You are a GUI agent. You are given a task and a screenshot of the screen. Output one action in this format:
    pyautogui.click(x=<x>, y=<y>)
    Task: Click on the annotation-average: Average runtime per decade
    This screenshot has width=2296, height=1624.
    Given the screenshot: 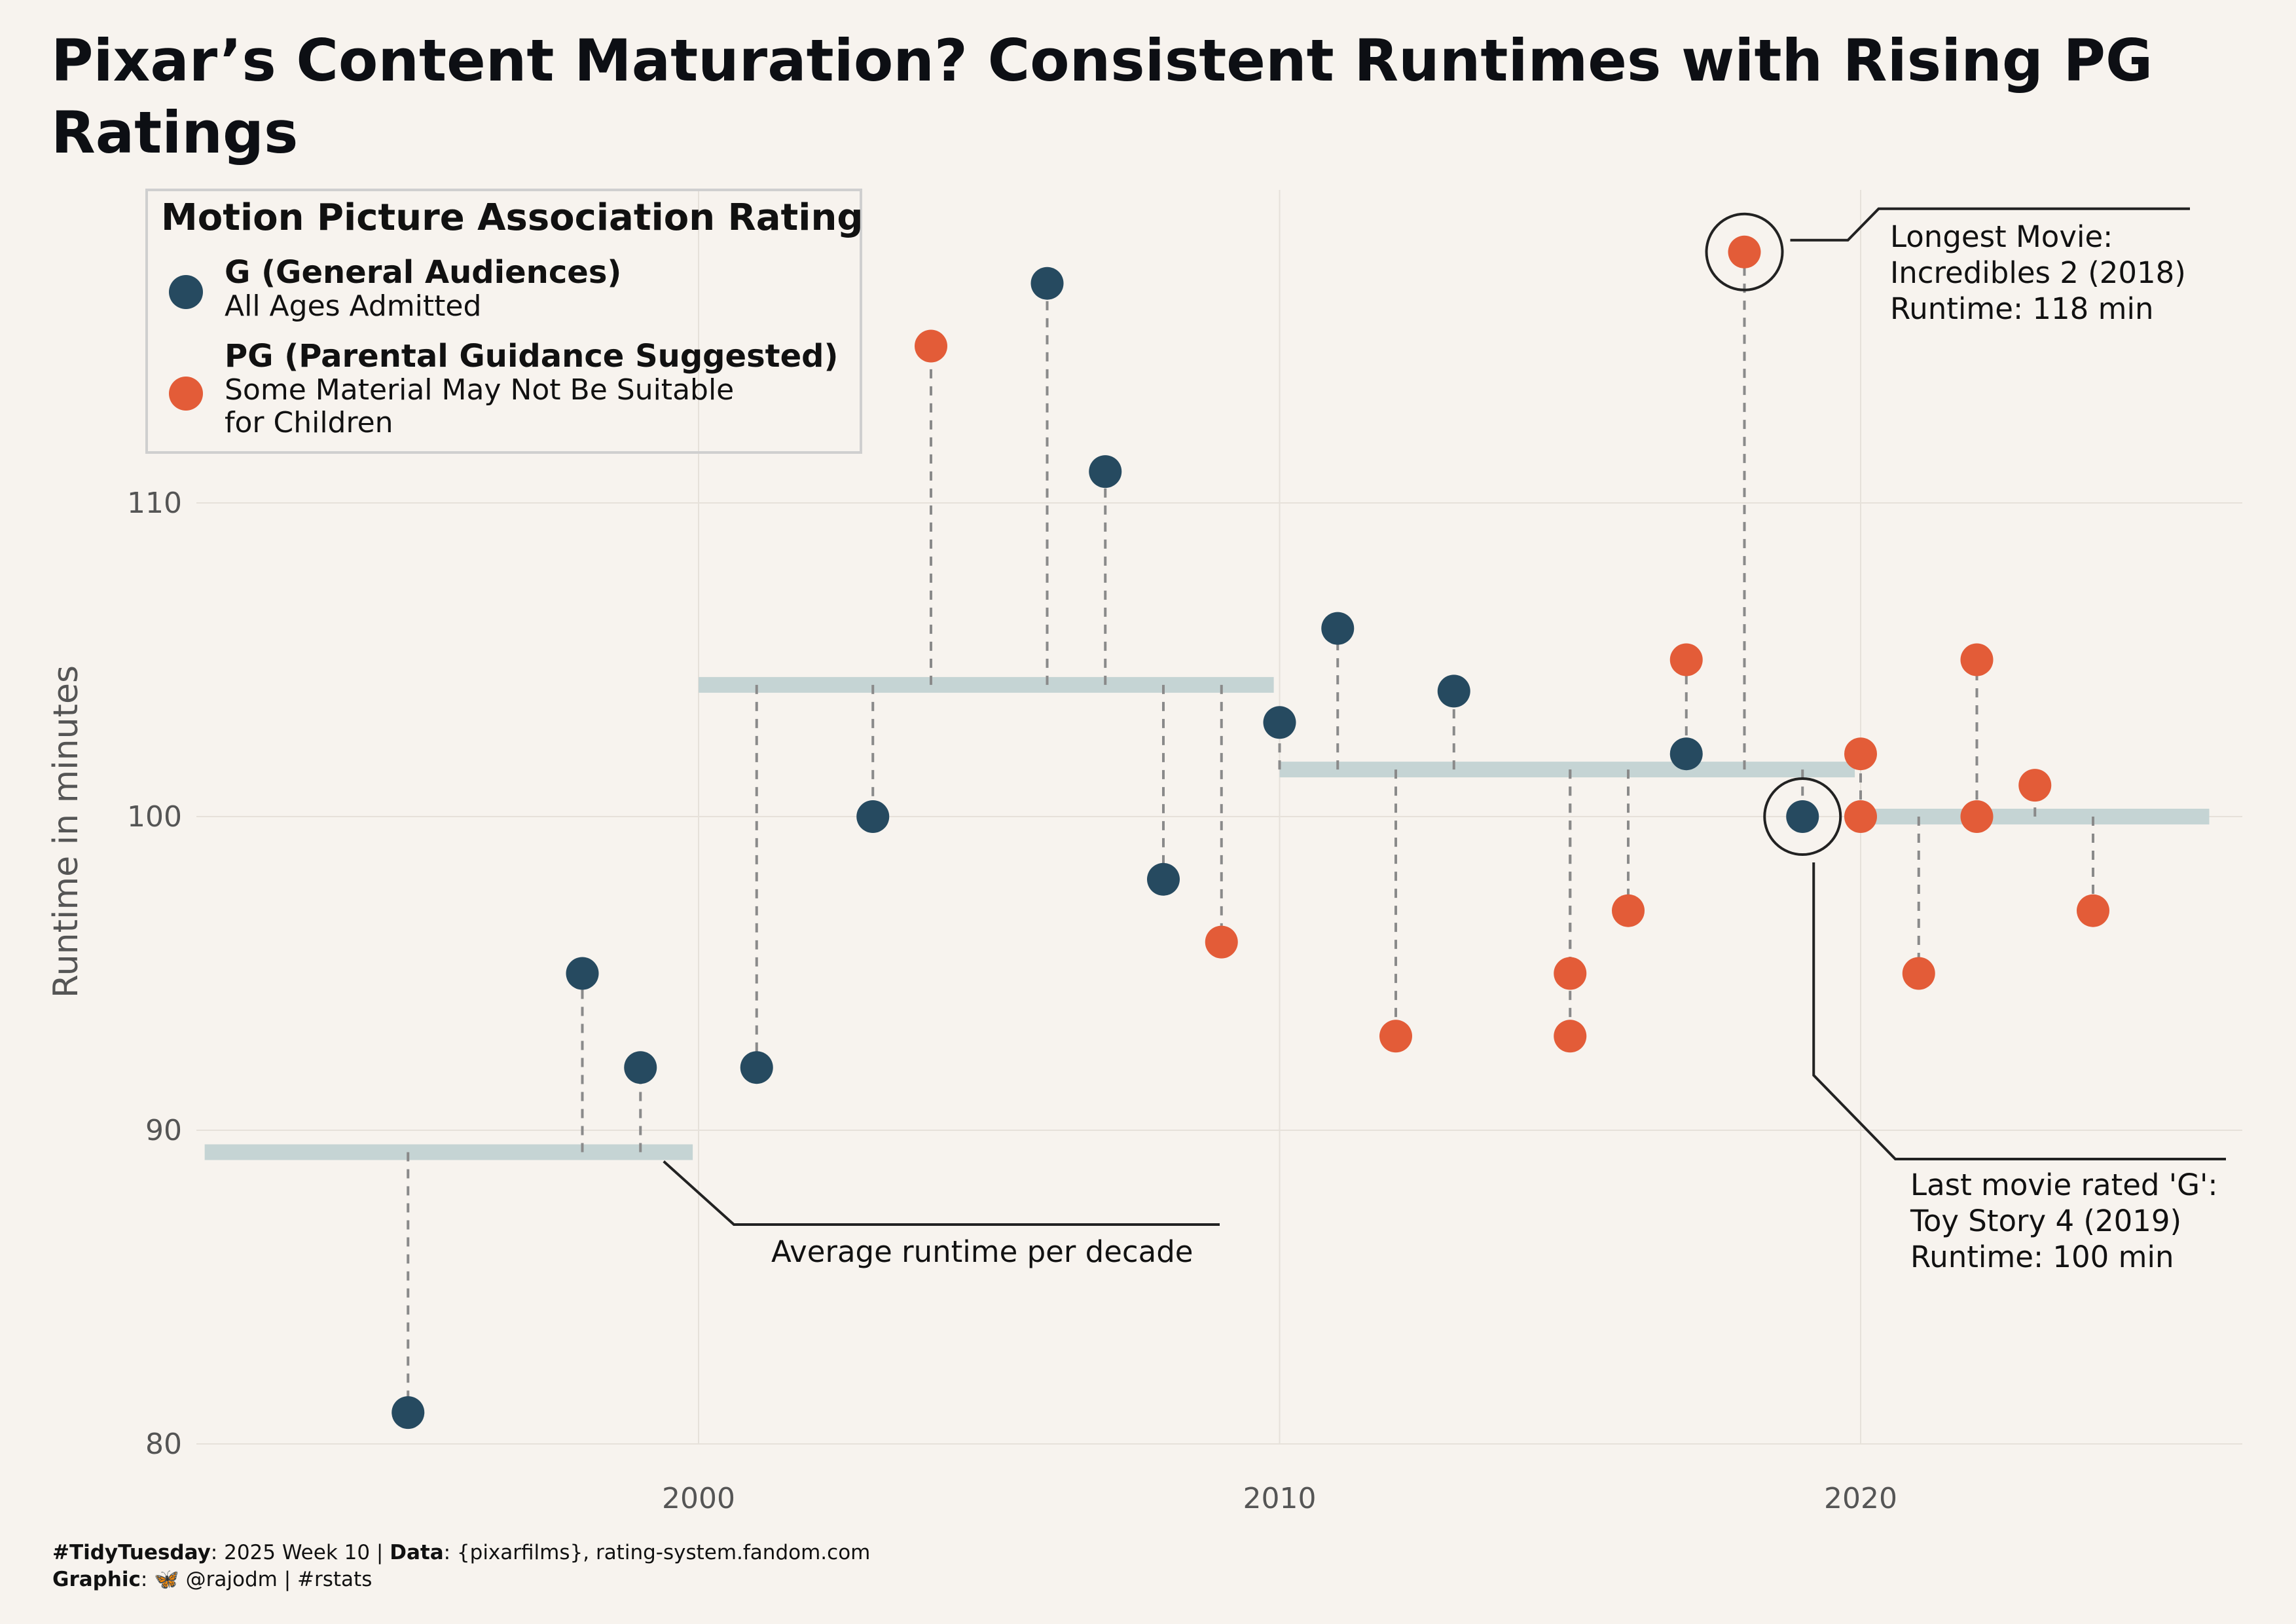 What is the action you would take?
    pyautogui.click(x=982, y=1251)
    